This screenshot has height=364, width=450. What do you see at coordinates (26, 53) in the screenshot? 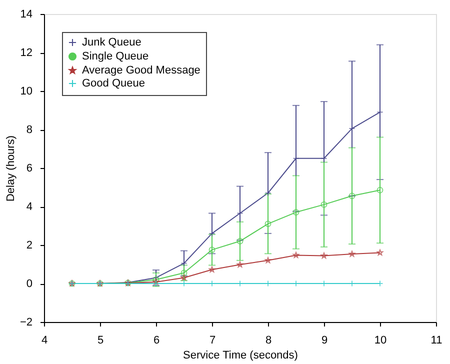
I see `y-tick-label: 12` at bounding box center [26, 53].